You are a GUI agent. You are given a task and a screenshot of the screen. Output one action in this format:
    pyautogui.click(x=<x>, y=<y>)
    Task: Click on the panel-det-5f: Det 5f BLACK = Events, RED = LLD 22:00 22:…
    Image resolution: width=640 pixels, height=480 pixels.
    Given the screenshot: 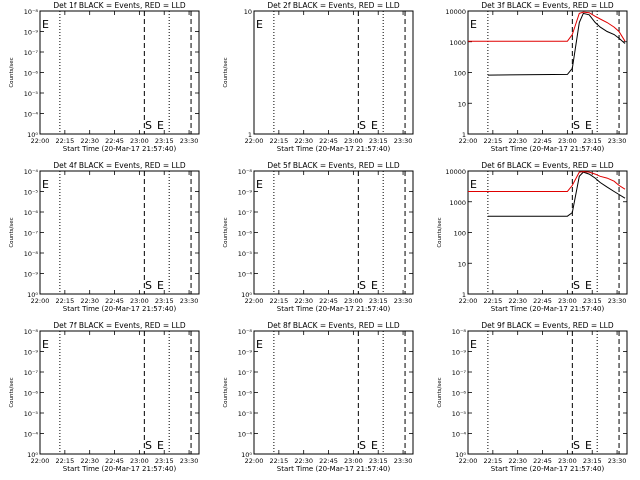 What is the action you would take?
    pyautogui.click(x=318, y=237)
    